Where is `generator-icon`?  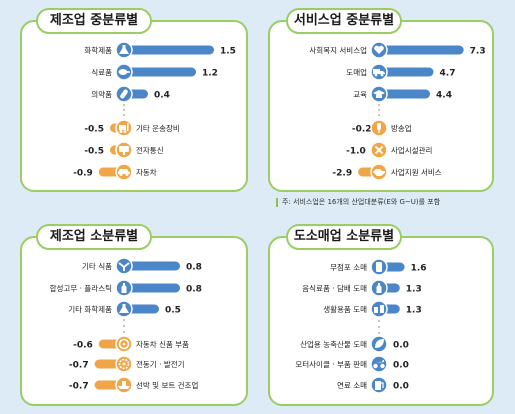
generator-icon is located at coordinates (124, 364).